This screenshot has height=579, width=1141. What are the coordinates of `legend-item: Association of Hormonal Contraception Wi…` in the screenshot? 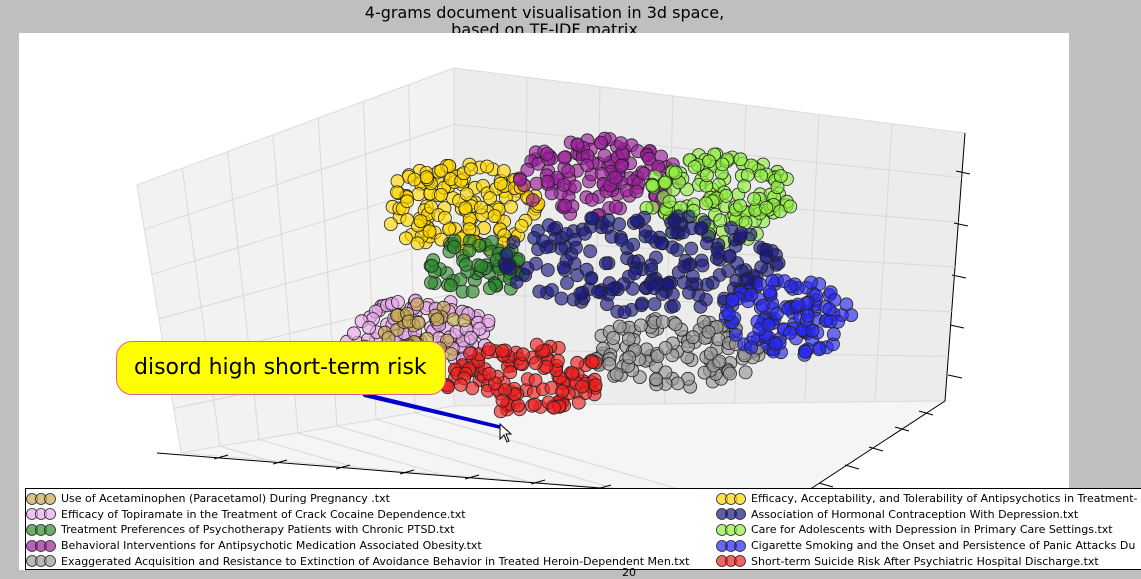 It's located at (927, 515).